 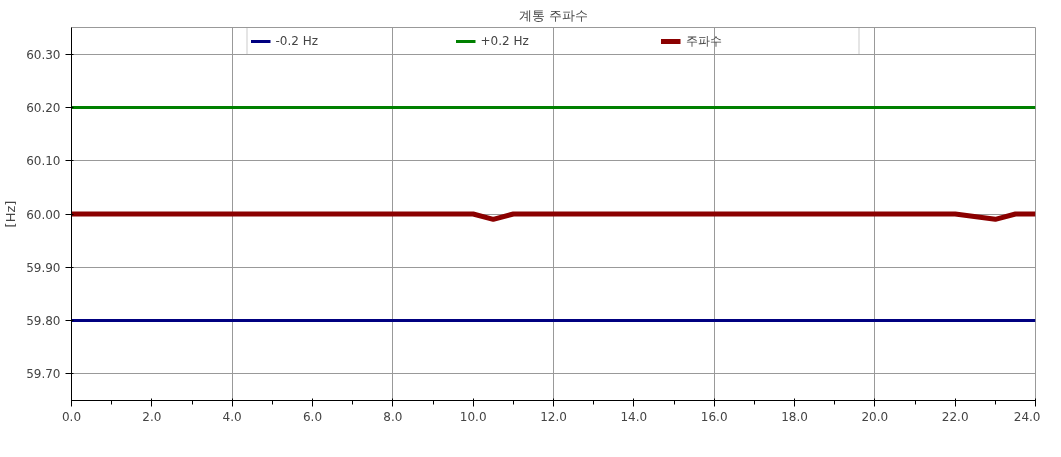 I want to click on x-tick-label: 6.0, so click(x=312, y=416).